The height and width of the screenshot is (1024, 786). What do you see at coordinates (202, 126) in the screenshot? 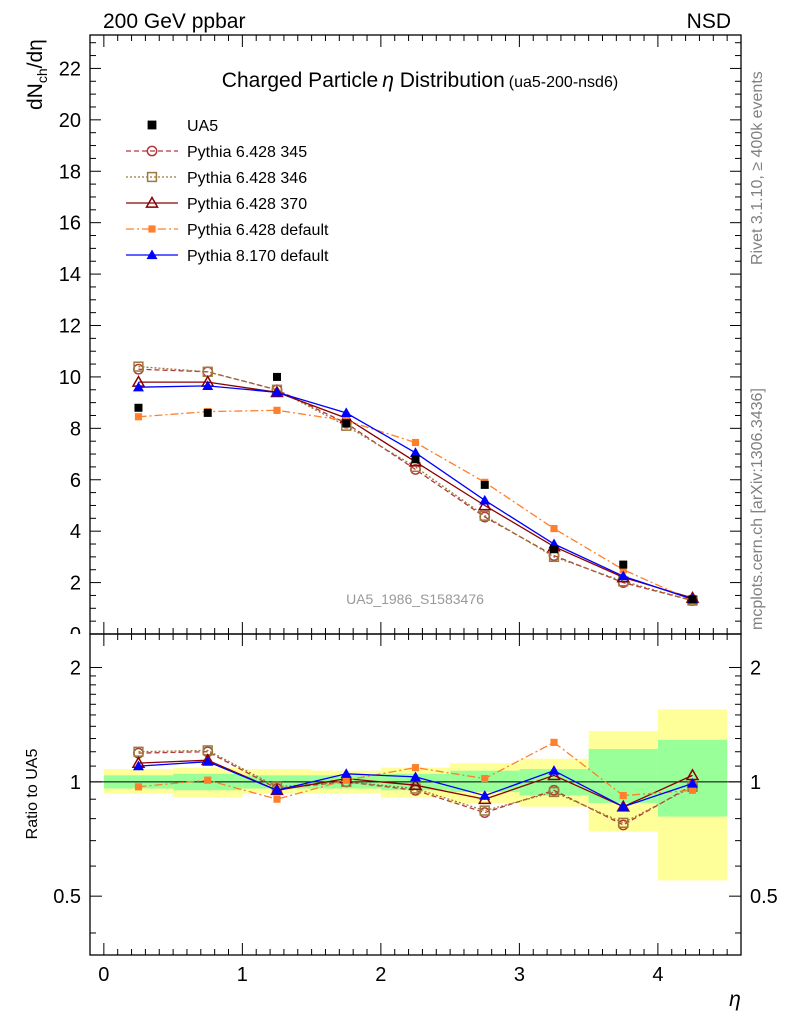
I see `legend-label: UA5` at bounding box center [202, 126].